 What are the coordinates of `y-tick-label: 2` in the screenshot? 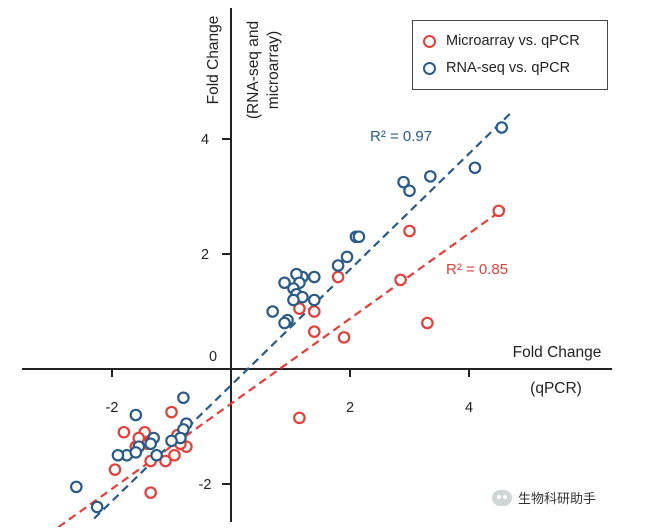 It's located at (205, 255).